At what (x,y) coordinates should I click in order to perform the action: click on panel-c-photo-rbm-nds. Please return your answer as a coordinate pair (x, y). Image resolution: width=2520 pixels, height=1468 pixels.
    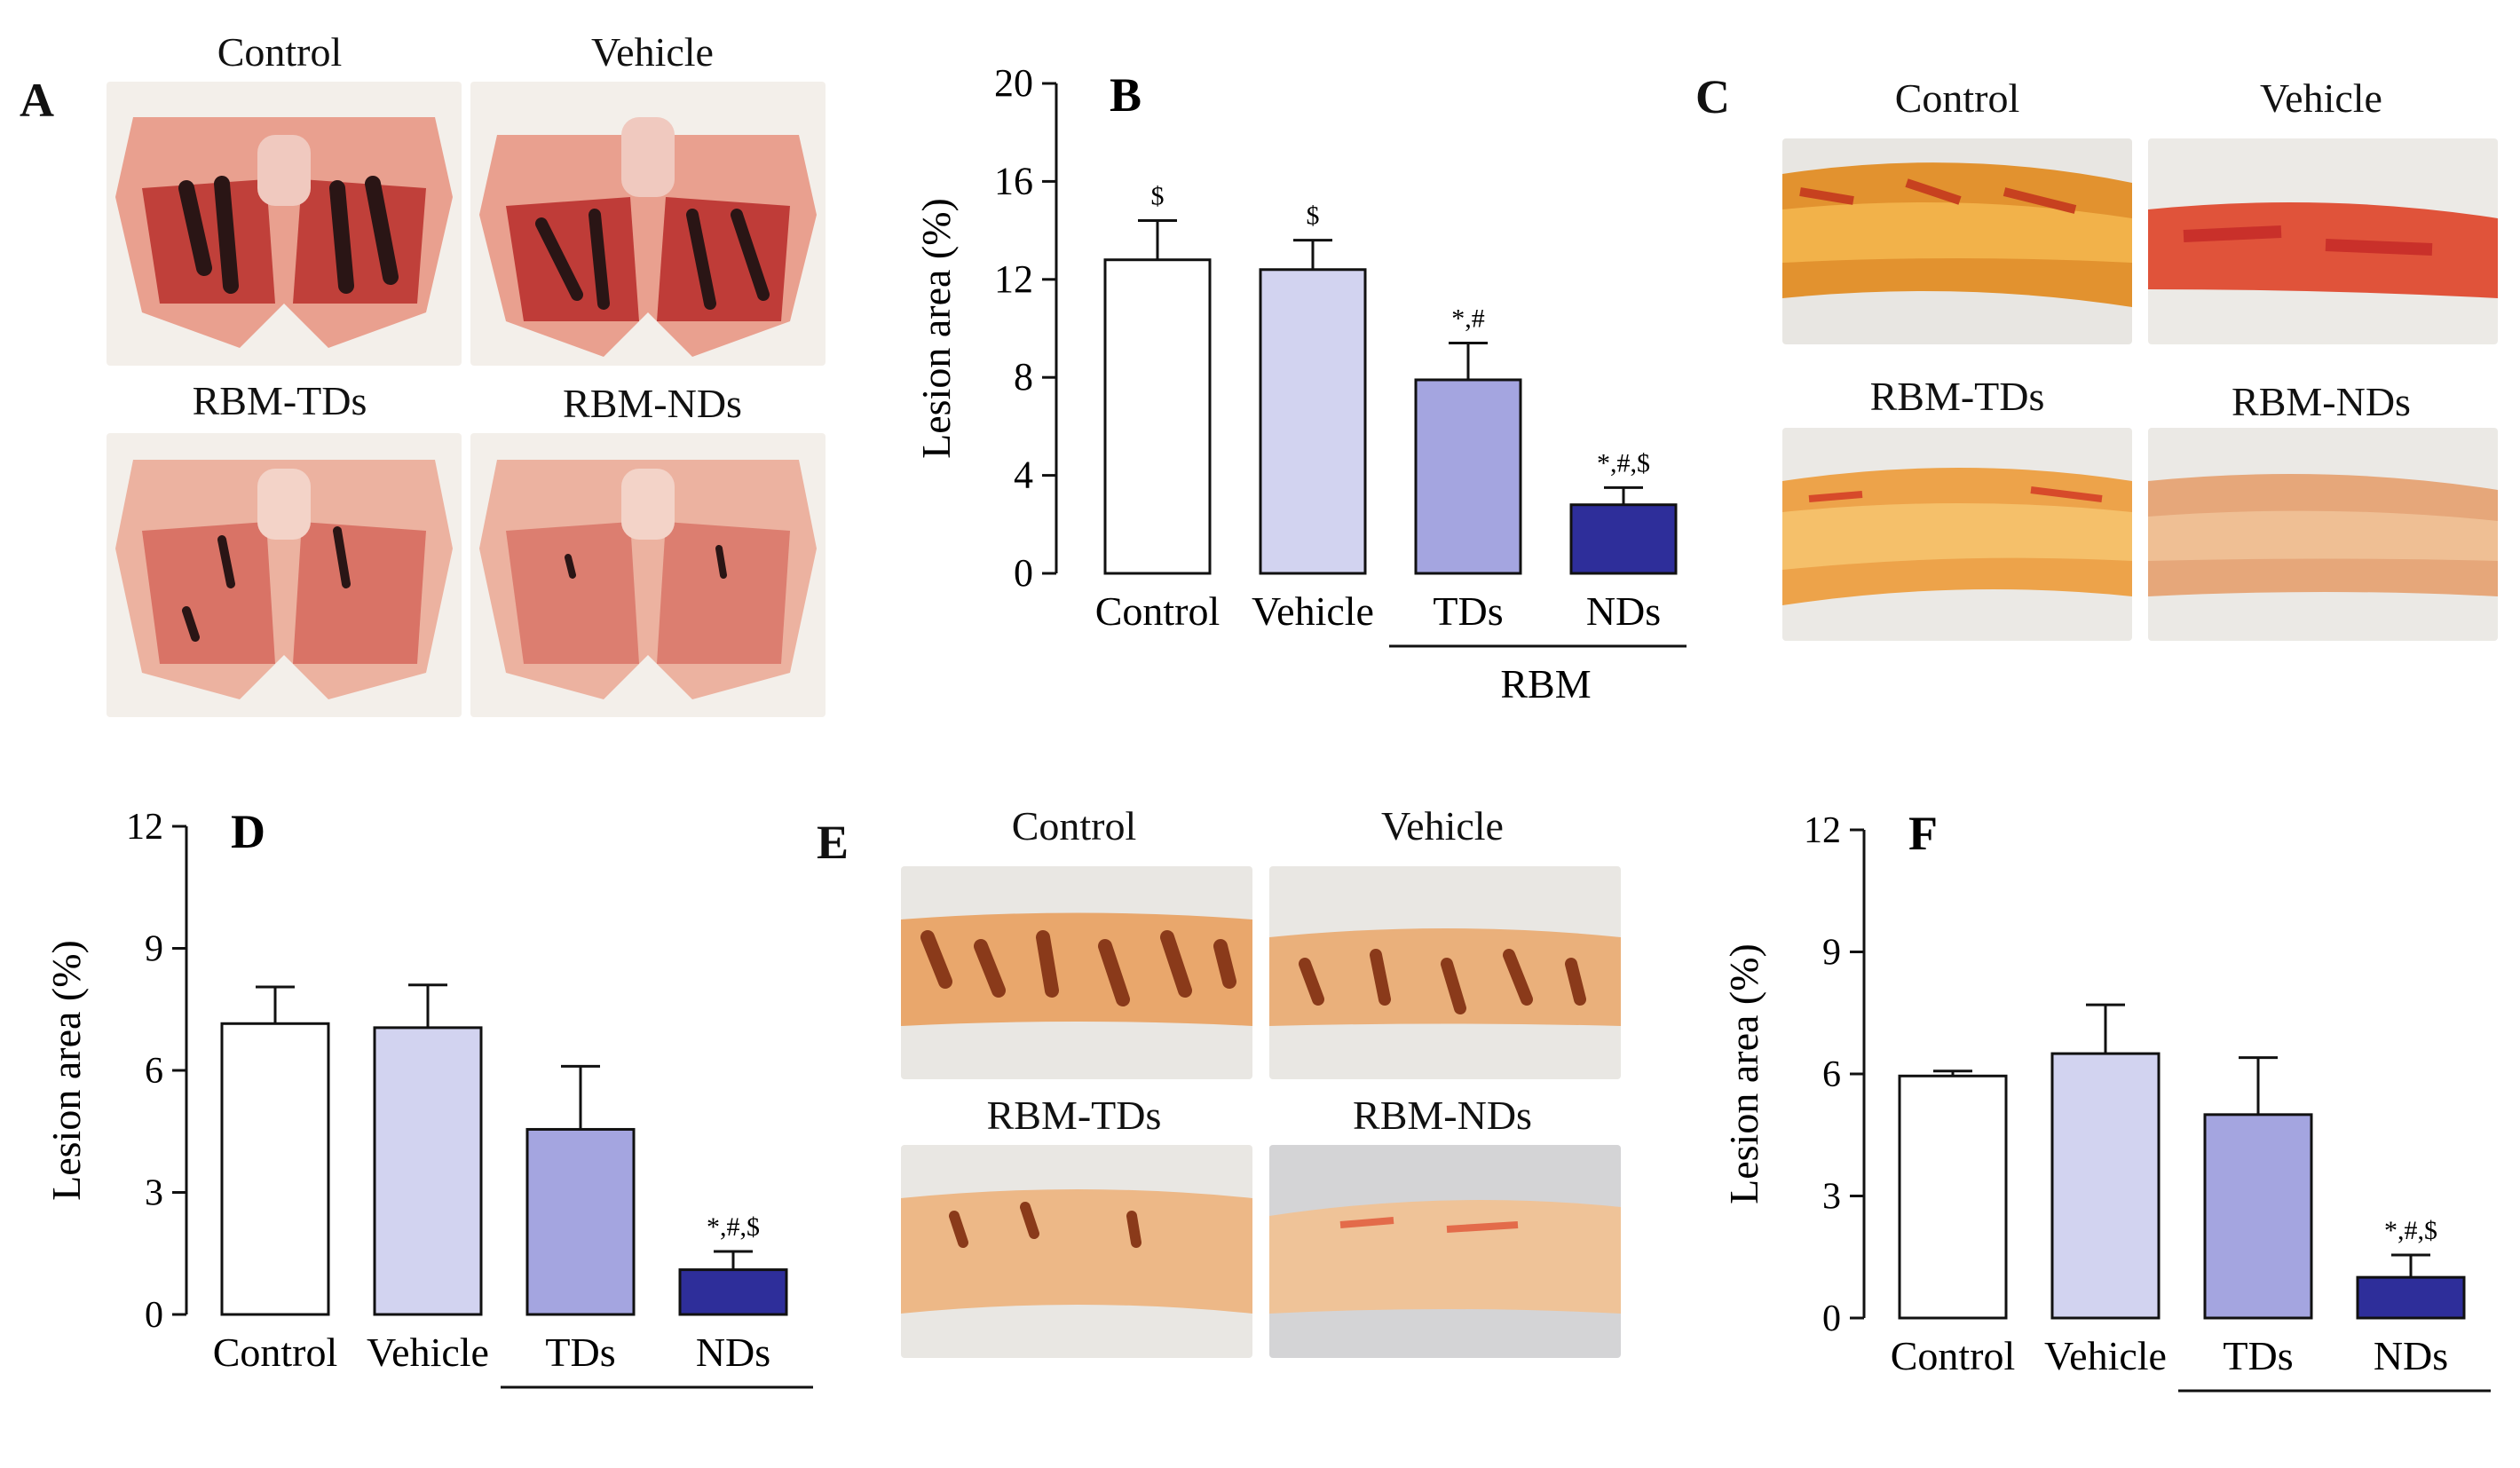
    Looking at the image, I should click on (2323, 534).